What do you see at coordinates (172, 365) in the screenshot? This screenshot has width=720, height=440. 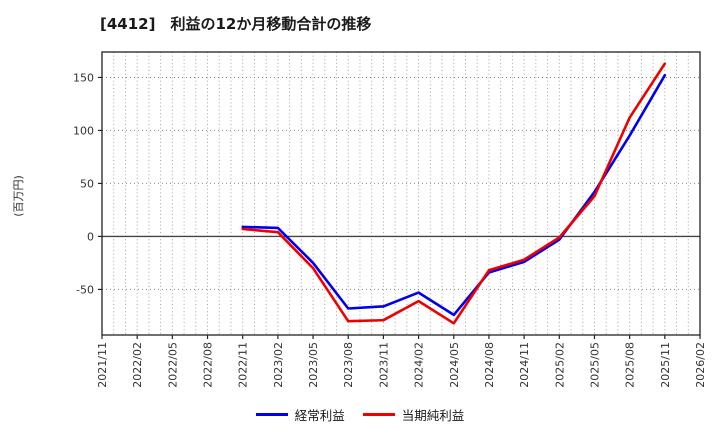 I see `x-tick-label: 2022/05` at bounding box center [172, 365].